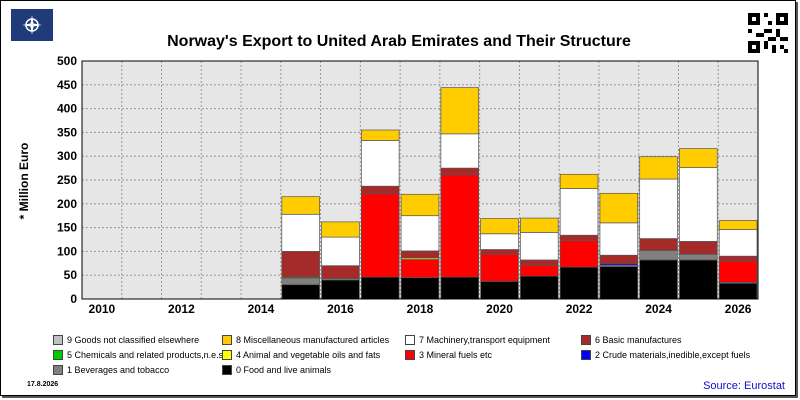 This screenshot has height=400, width=800. I want to click on y-tick-label: 100, so click(67, 251).